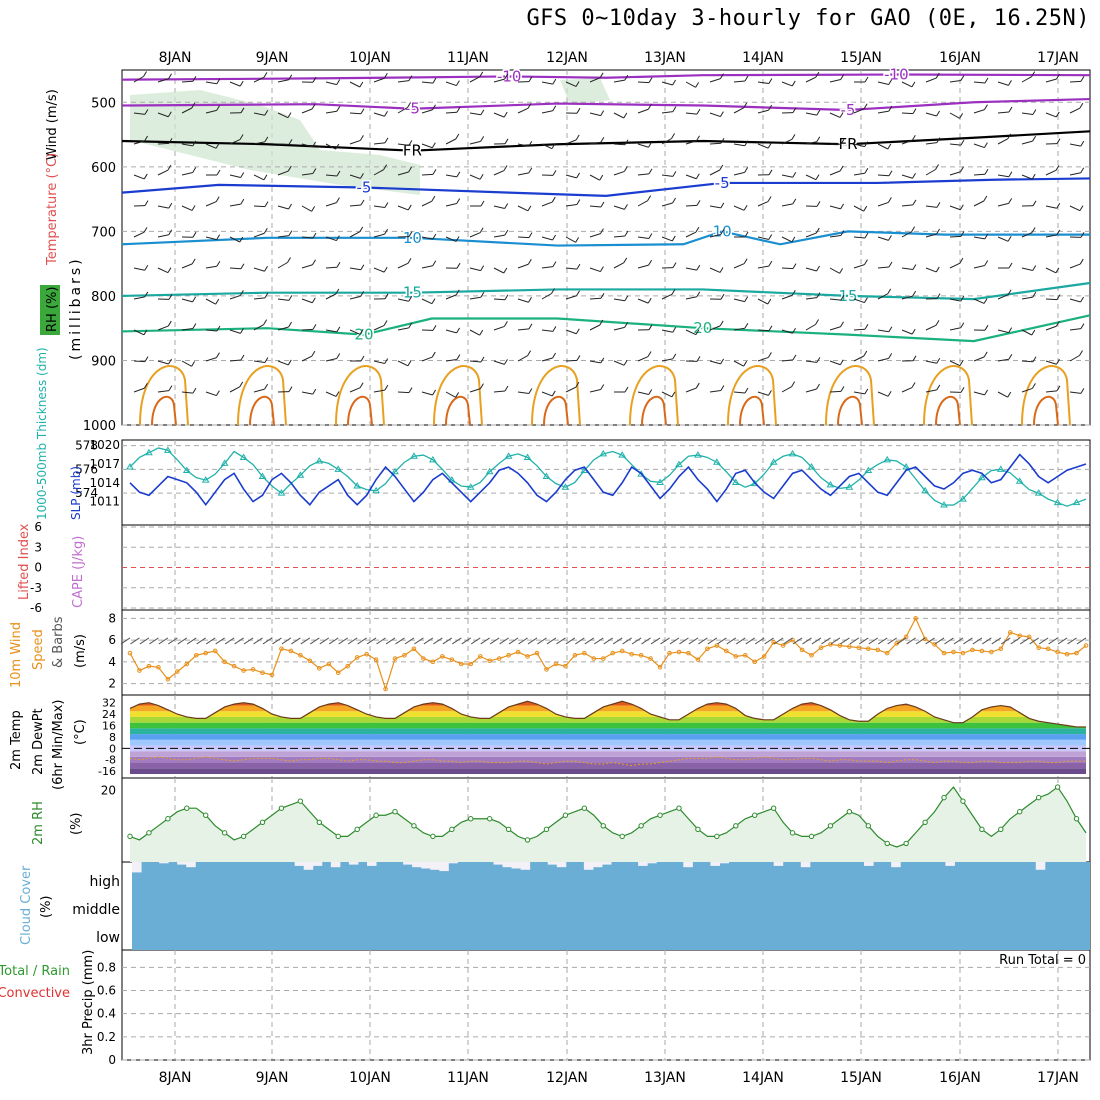  What do you see at coordinates (80, 651) in the screenshot?
I see `wind-label-unit: (m/s)` at bounding box center [80, 651].